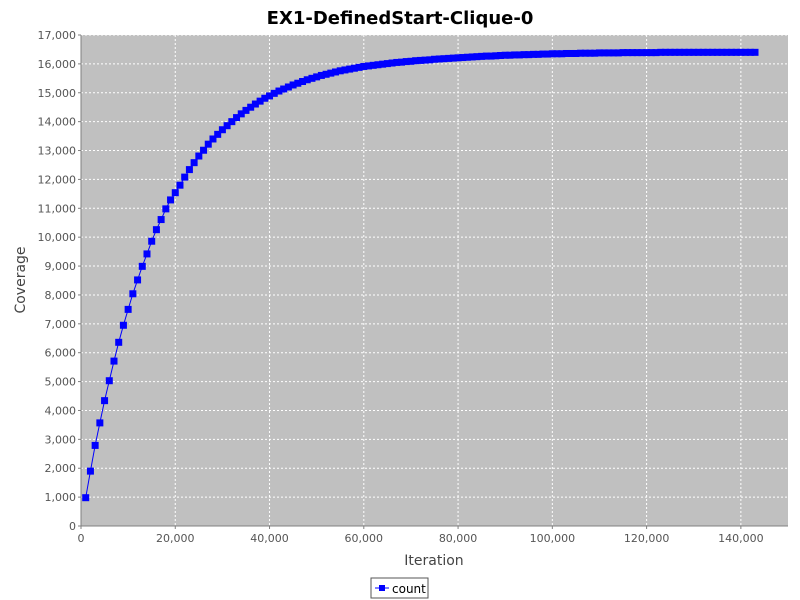 Image resolution: width=800 pixels, height=600 pixels. Describe the element at coordinates (364, 538) in the screenshot. I see `x-tick-label: 60,000` at that location.